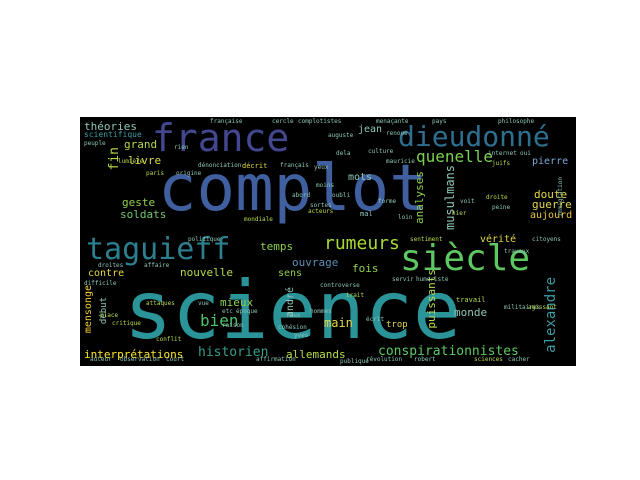  What do you see at coordinates (131, 161) in the screenshot?
I see `word-lumiere: lumière` at bounding box center [131, 161].